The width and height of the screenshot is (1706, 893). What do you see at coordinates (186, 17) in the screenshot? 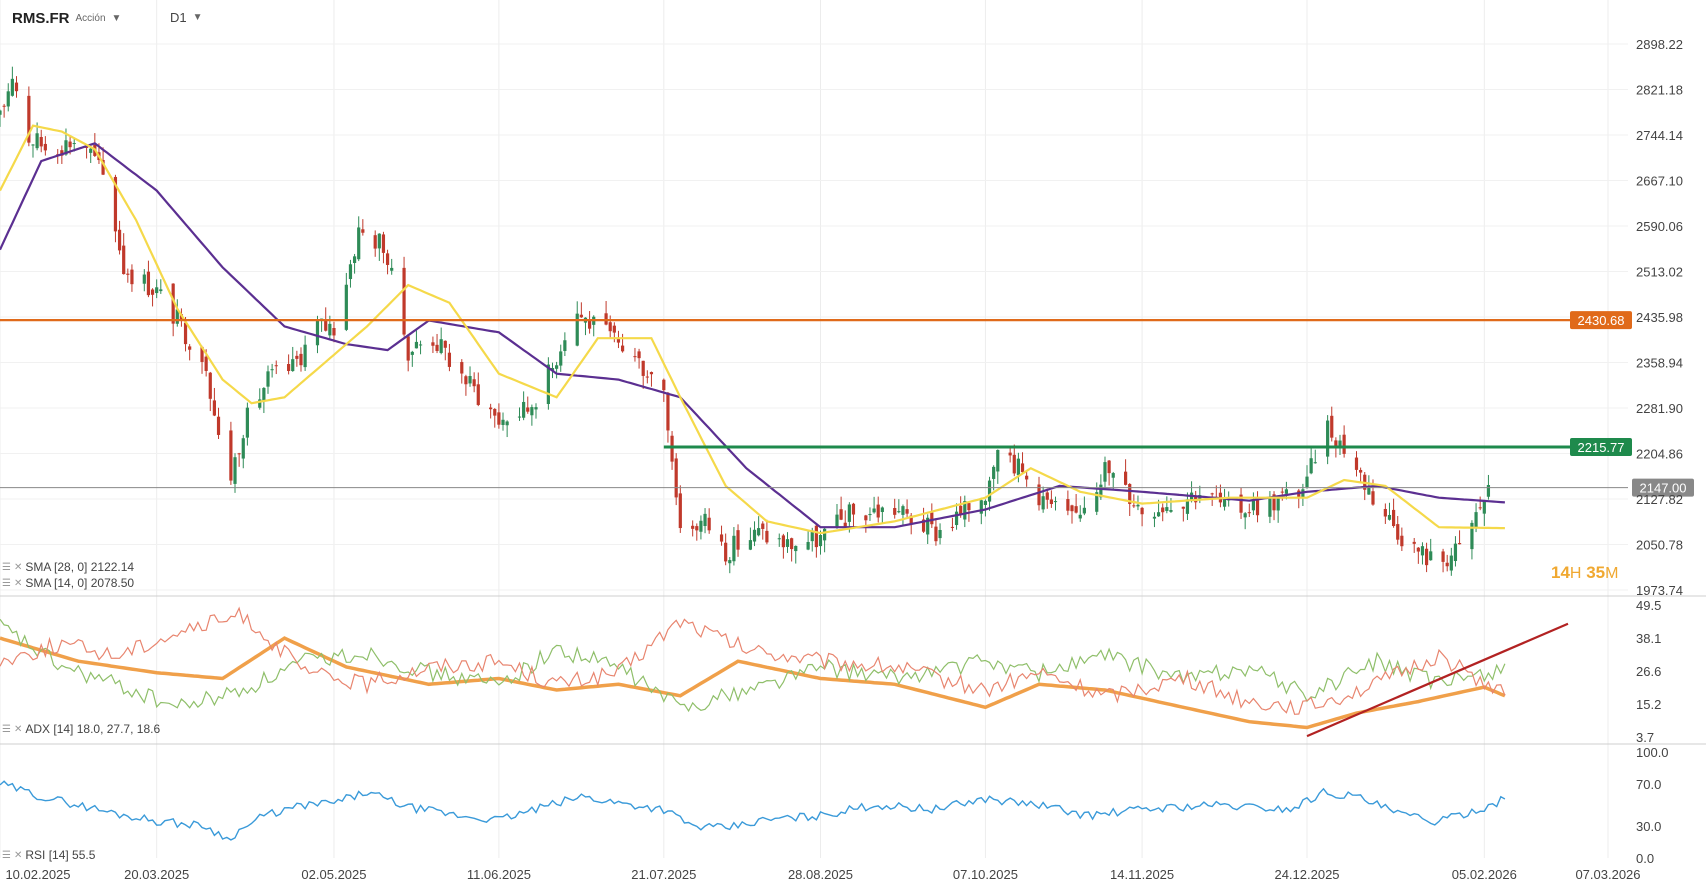
I see `timeframe-selector: D1 ▼` at bounding box center [186, 17].